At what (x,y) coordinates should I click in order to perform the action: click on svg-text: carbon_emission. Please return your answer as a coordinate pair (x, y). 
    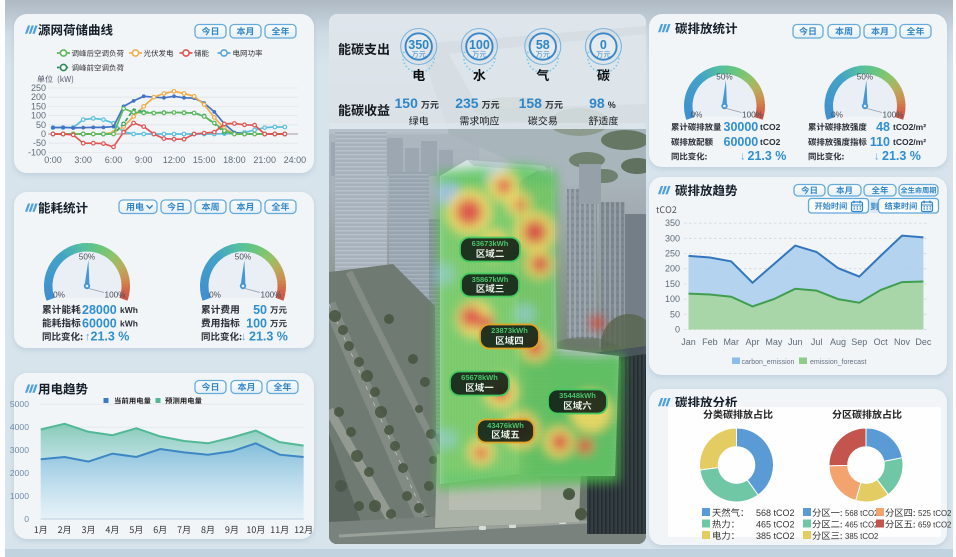
    Looking at the image, I should click on (768, 362).